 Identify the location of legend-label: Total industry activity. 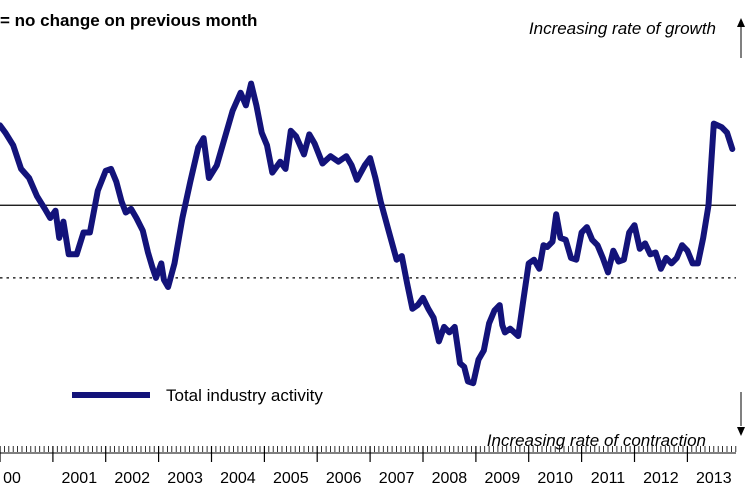
(244, 395).